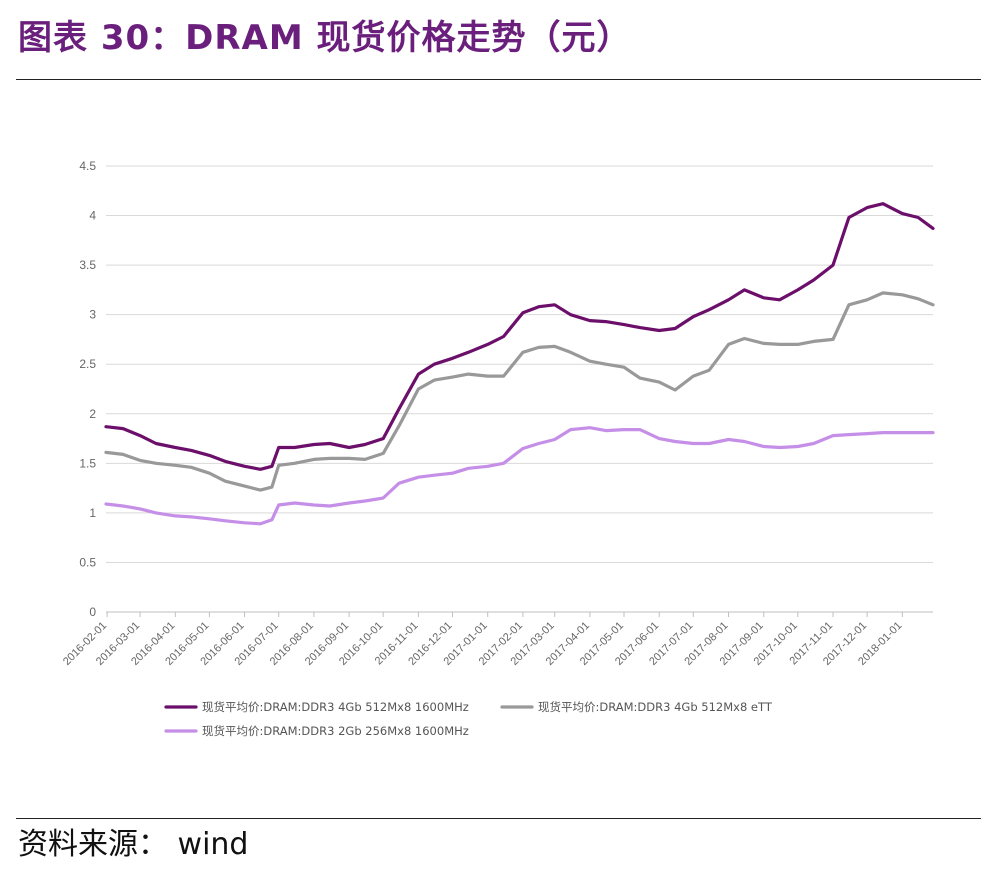  I want to click on footer-divider, so click(498, 818).